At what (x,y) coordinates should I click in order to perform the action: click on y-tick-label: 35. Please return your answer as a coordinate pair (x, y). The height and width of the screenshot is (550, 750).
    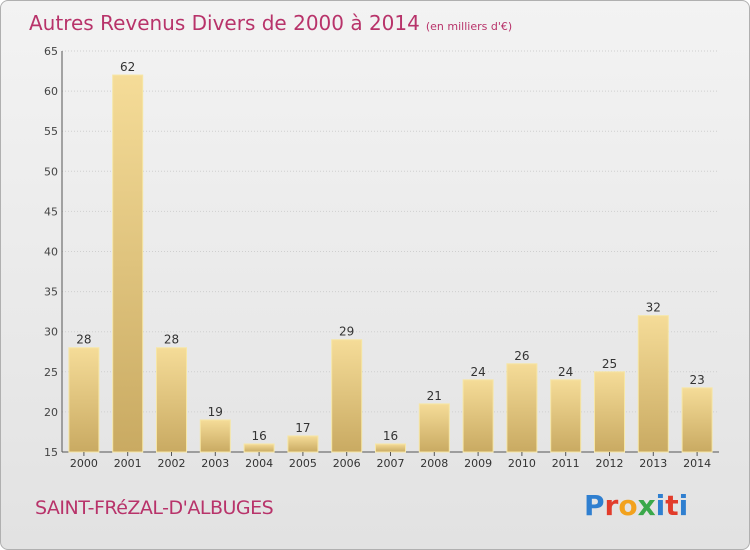
    Looking at the image, I should click on (51, 292).